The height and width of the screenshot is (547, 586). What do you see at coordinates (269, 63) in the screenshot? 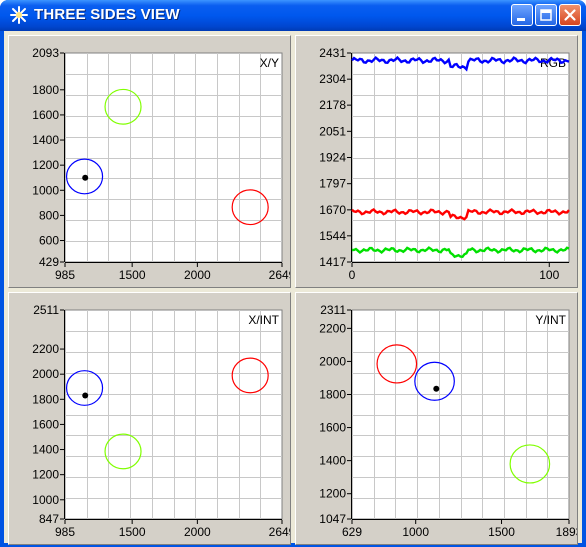
I see `chart-title: X/Y` at bounding box center [269, 63].